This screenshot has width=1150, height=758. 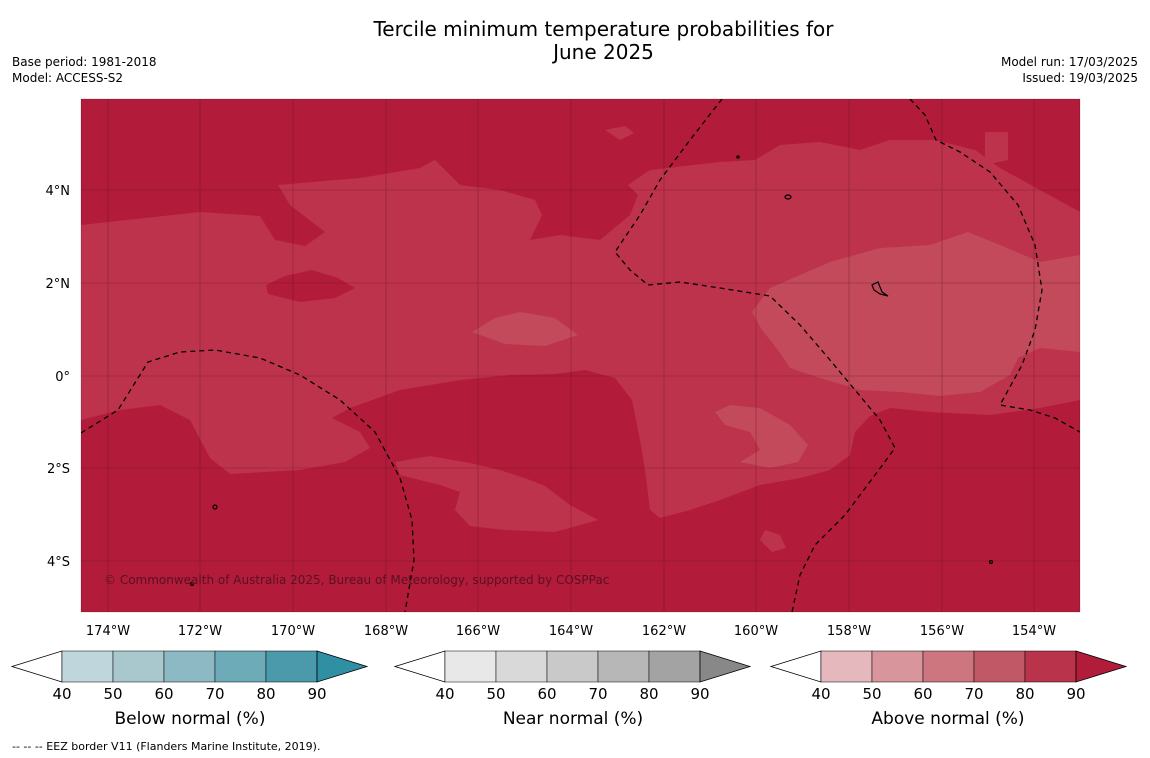 I want to click on lower-probability-region-center, so click(x=525, y=329).